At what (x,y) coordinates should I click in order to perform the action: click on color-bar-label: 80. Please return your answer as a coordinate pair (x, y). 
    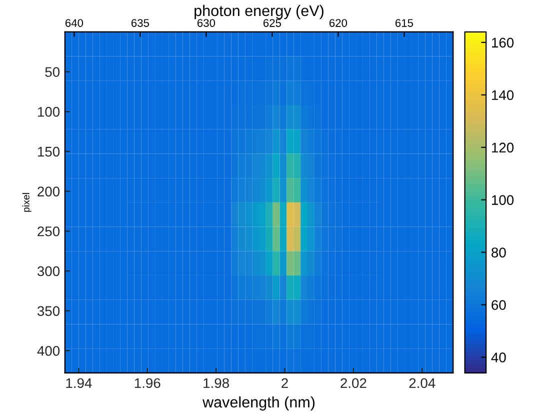
    Looking at the image, I should click on (499, 253).